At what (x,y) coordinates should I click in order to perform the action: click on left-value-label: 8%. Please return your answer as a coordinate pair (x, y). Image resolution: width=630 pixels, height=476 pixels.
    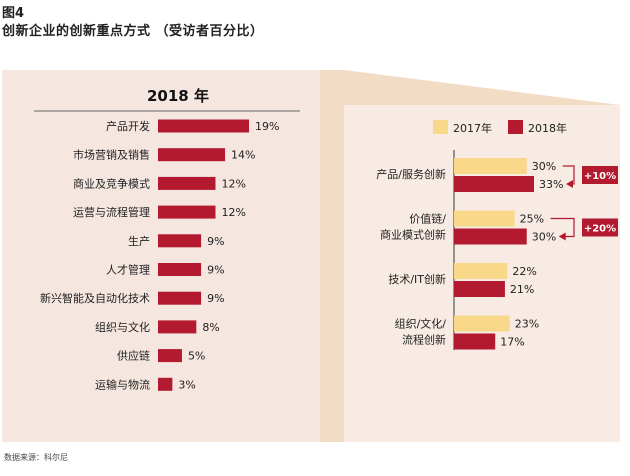
    Looking at the image, I should click on (210, 327).